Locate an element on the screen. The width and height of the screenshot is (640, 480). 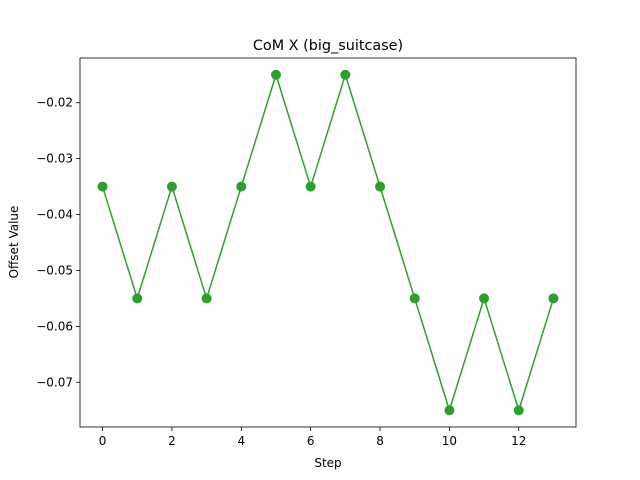
x-axis: 0 2 4 6 8 10 12 is located at coordinates (312, 437).